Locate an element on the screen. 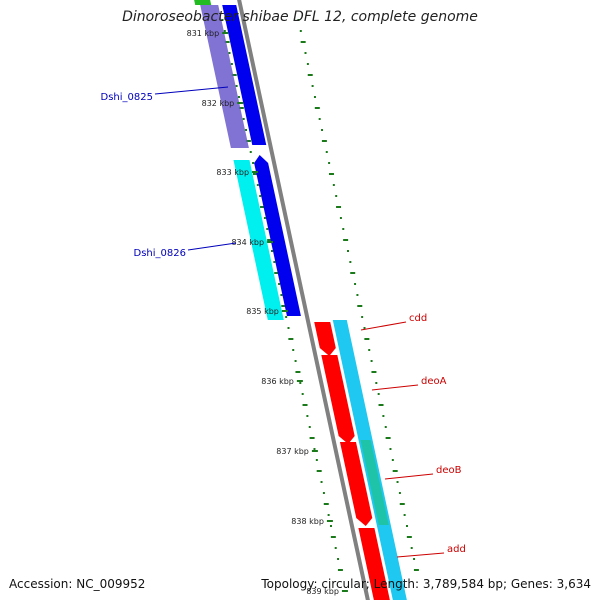  gene-feature-skyblue is located at coordinates (369, 460).